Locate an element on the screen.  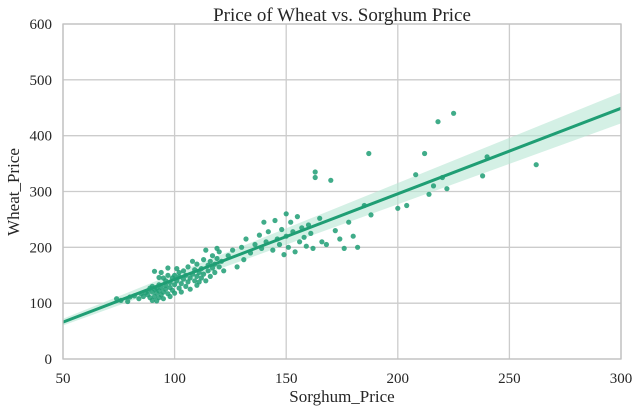
x-tick-label: 200 is located at coordinates (398, 379).